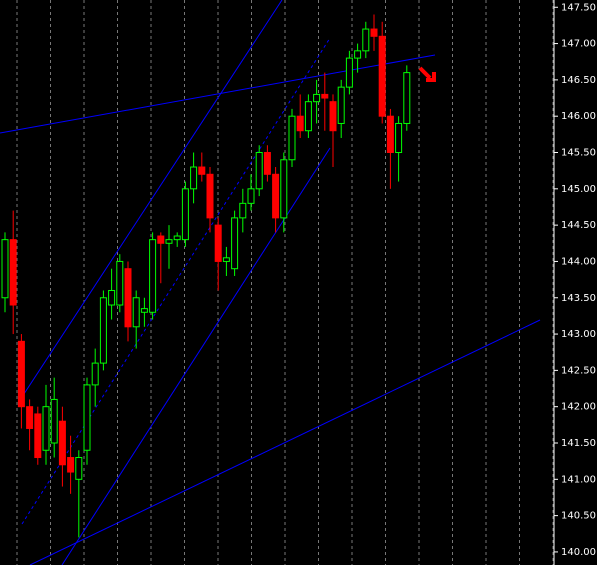  What do you see at coordinates (578, 407) in the screenshot?
I see `y-tick-label: 142.00` at bounding box center [578, 407].